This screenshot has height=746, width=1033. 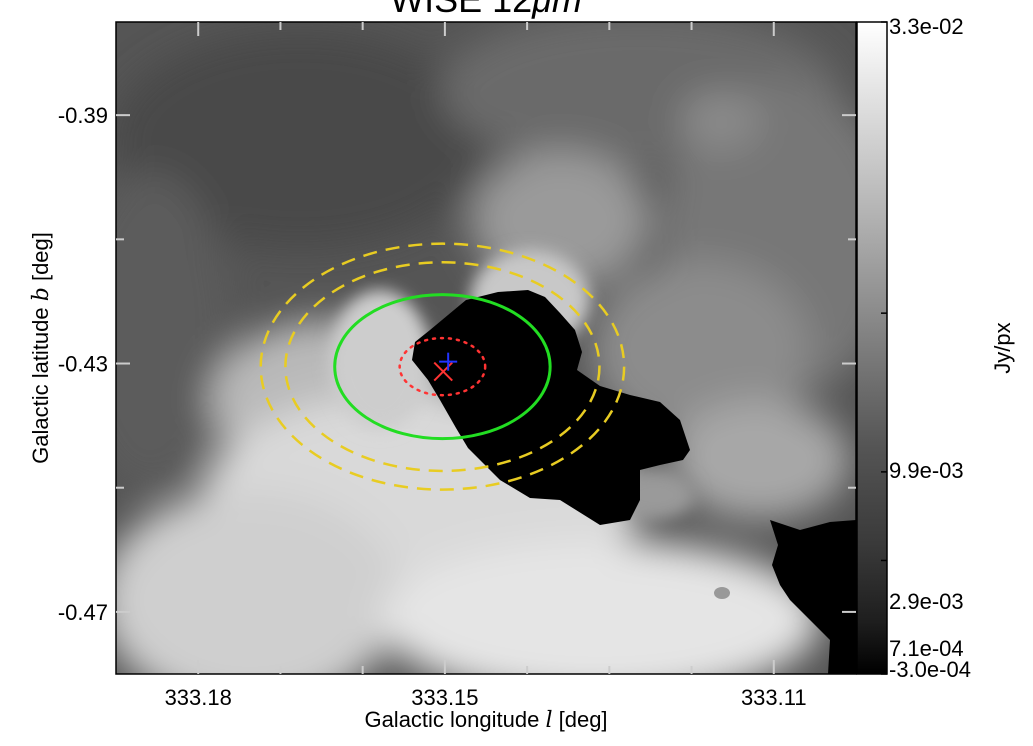 I want to click on cross-marker, so click(x=443, y=371).